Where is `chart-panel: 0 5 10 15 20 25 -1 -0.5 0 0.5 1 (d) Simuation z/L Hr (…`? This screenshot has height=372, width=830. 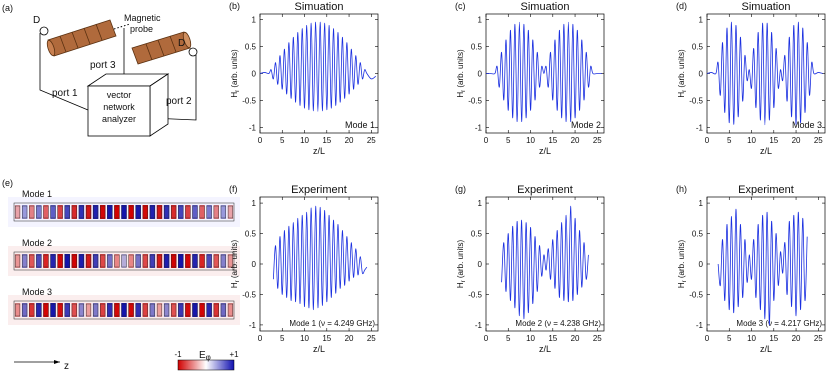 chart-panel: 0 5 10 15 20 25 -1 -0.5 0 0.5 1 (d) Simuation z/L Hr (… is located at coordinates (751, 78).